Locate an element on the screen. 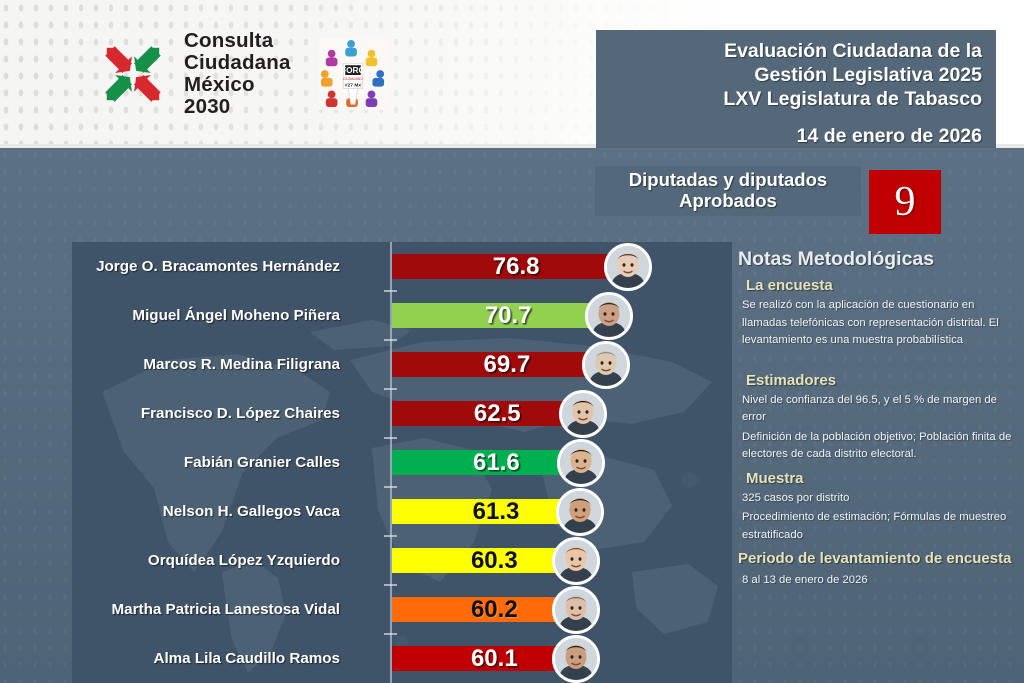 Image resolution: width=1024 pixels, height=683 pixels. chart-row: Fabián Granier Calles 61.6 is located at coordinates (402, 462).